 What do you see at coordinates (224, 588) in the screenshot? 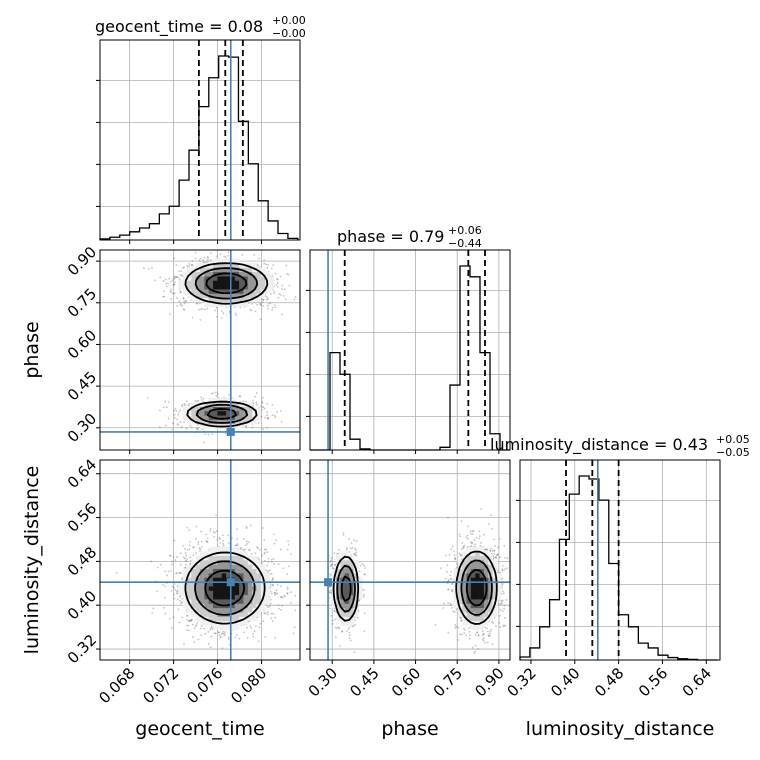
I see `density-shading-time-distance` at bounding box center [224, 588].